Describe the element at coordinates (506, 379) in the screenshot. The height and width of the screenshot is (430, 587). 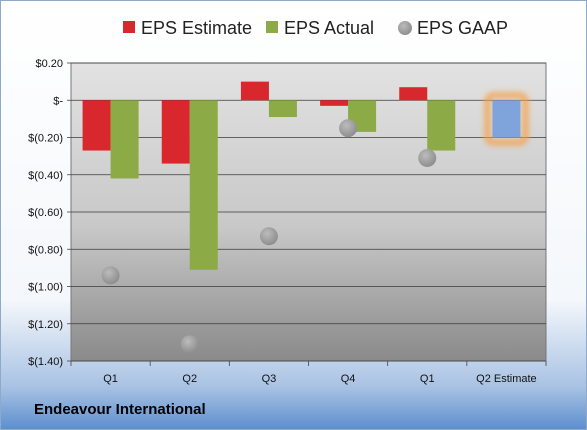
I see `x-tick-label: Q2 Estimate` at that location.